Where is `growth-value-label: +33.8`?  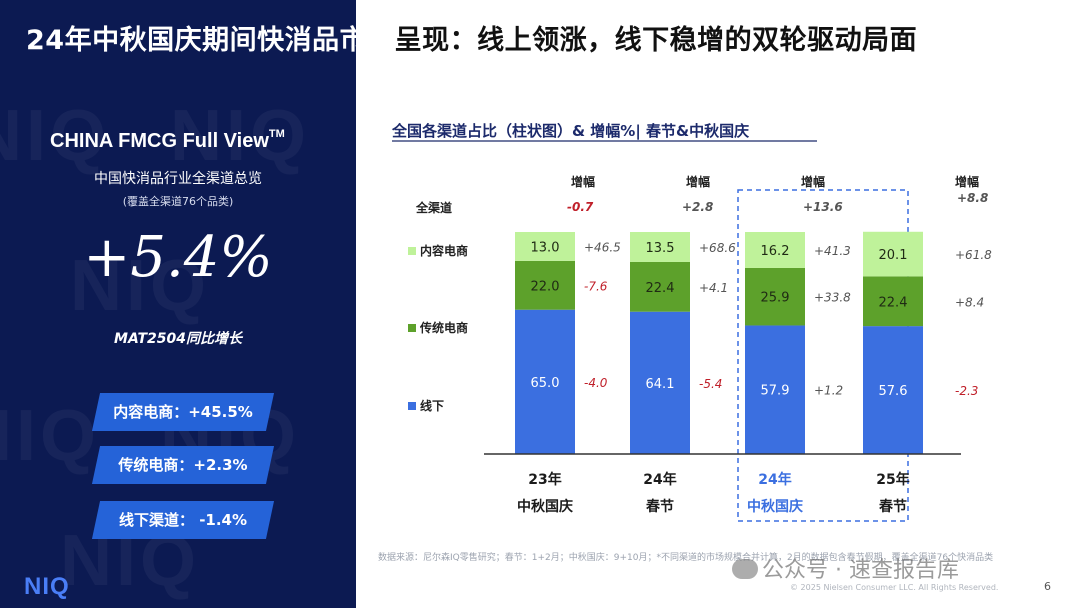
growth-value-label: +33.8 is located at coordinates (832, 298).